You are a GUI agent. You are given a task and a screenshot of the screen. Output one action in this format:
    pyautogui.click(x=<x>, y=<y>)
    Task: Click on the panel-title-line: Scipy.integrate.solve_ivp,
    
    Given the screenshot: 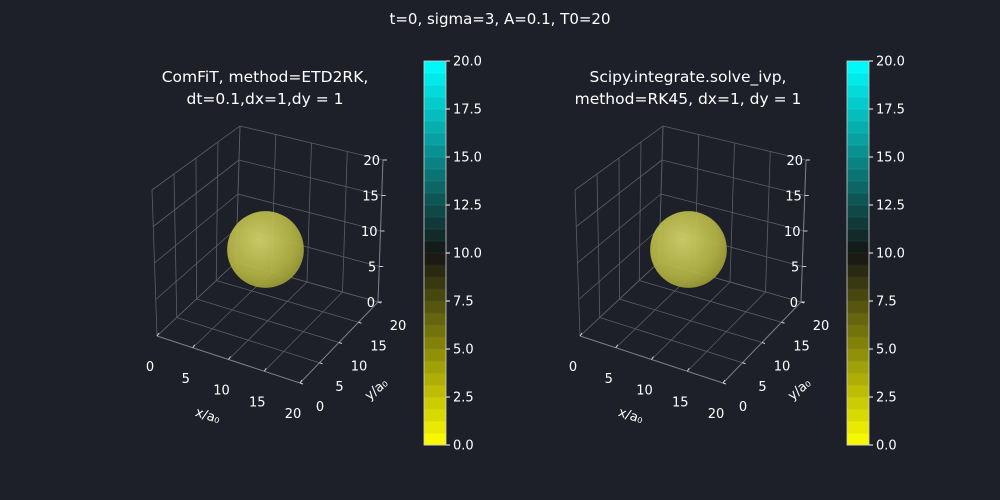 What is the action you would take?
    pyautogui.click(x=688, y=77)
    